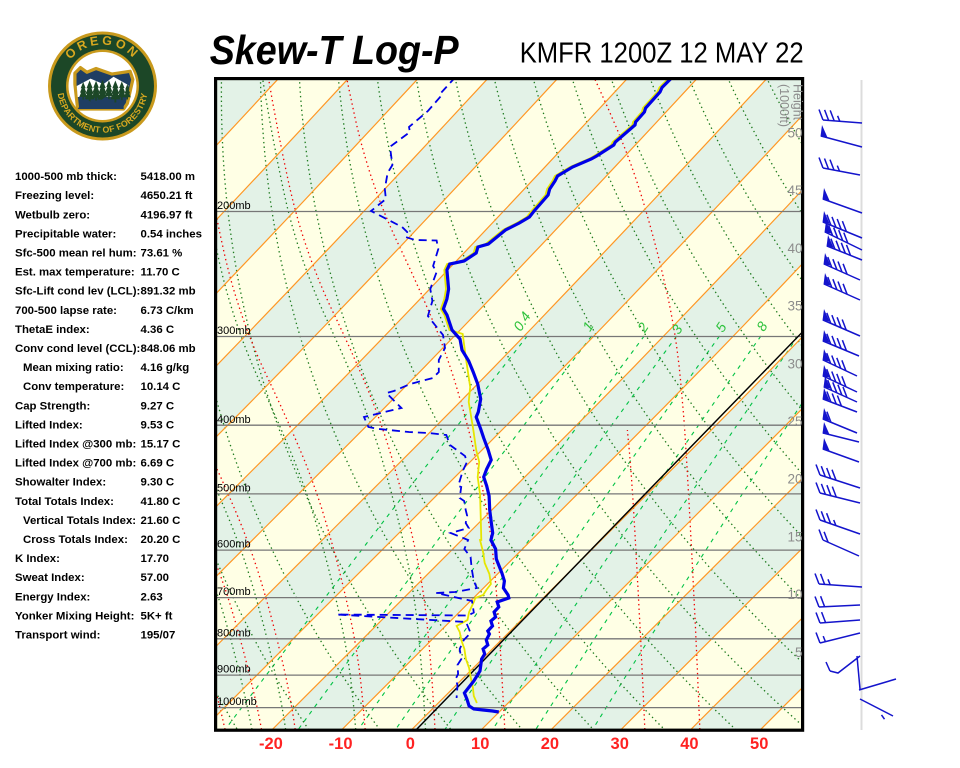  I want to click on svg-text: 4.36 C, so click(158, 330).